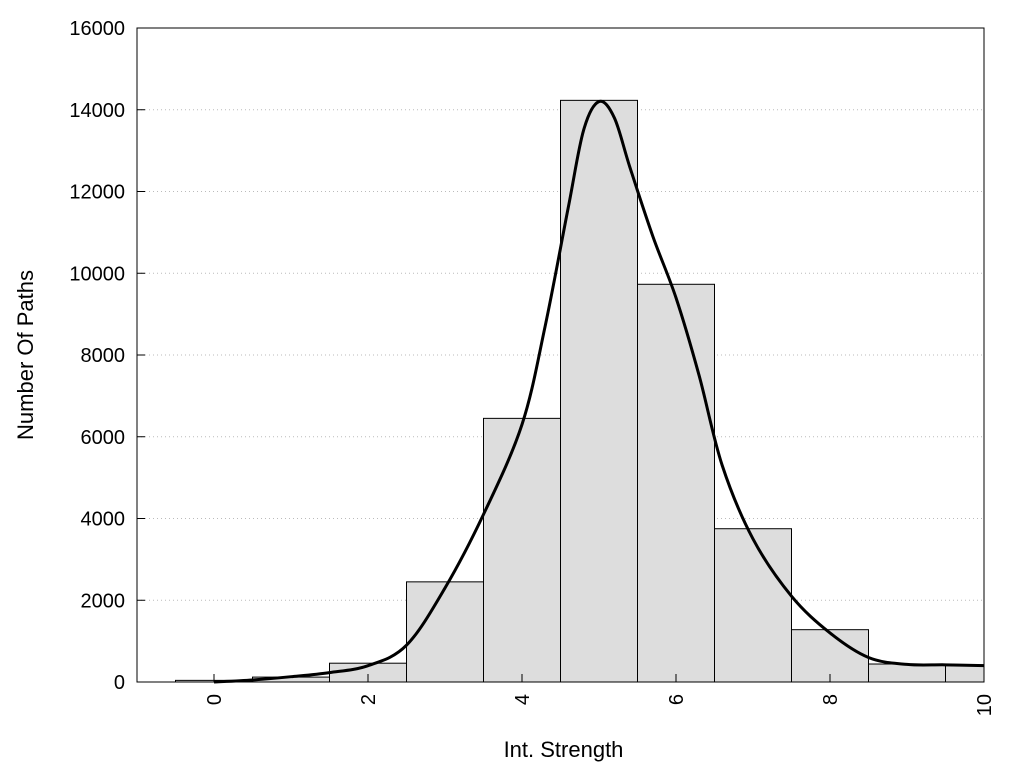  I want to click on x-tick-label: 10, so click(985, 705).